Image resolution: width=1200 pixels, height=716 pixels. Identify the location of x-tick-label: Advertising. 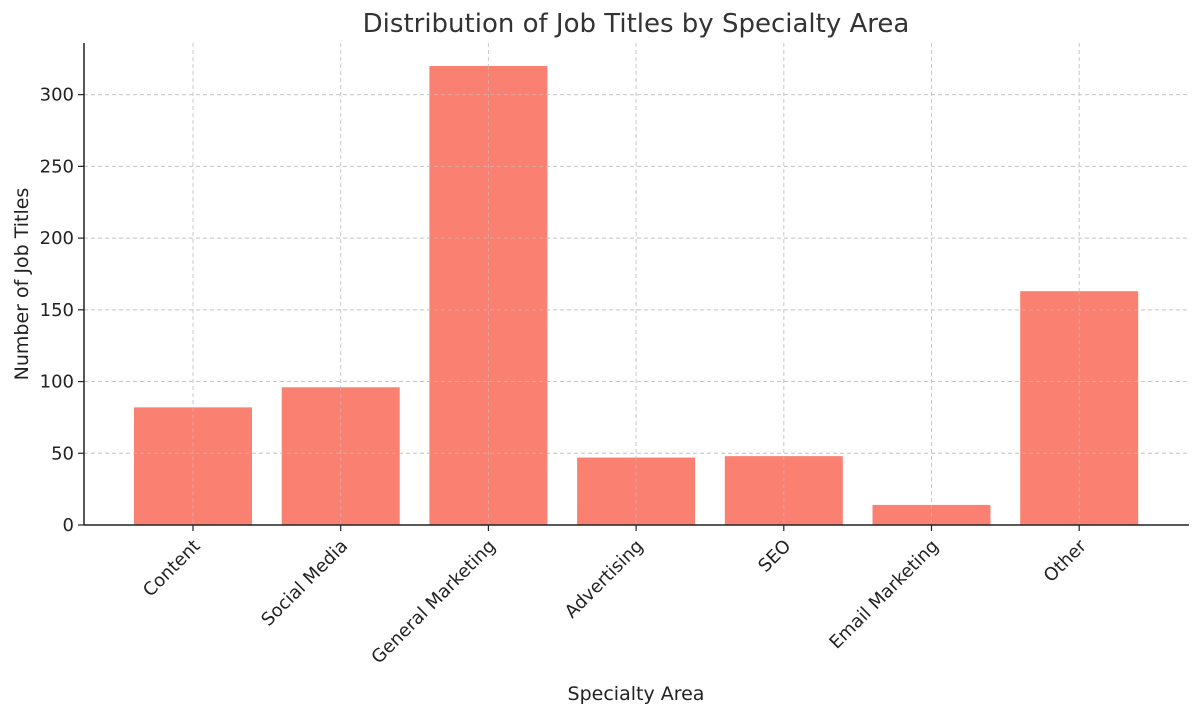
(604, 579).